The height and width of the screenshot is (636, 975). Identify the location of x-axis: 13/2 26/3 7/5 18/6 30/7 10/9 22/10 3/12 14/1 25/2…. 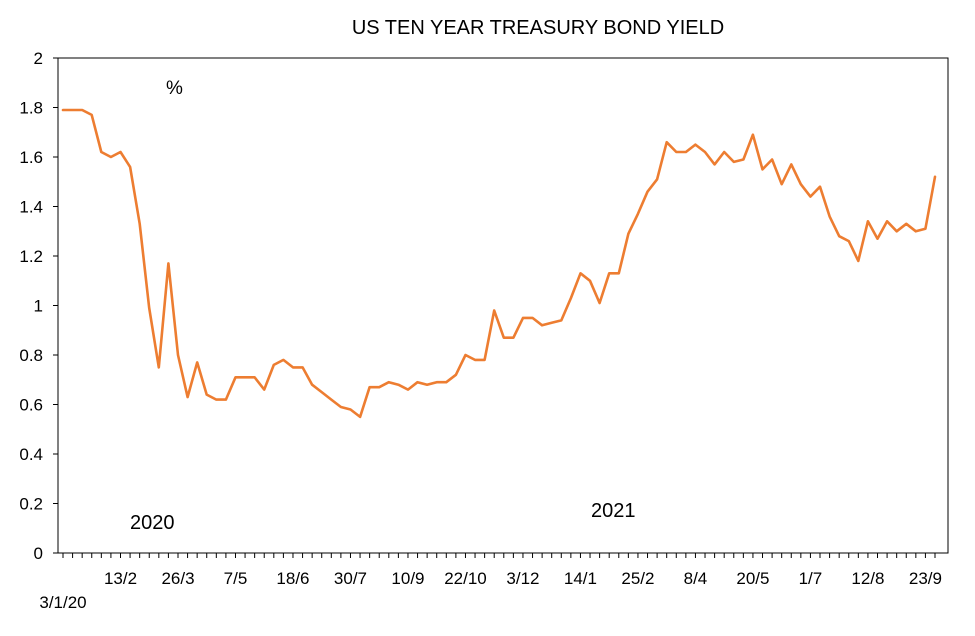
(502, 570).